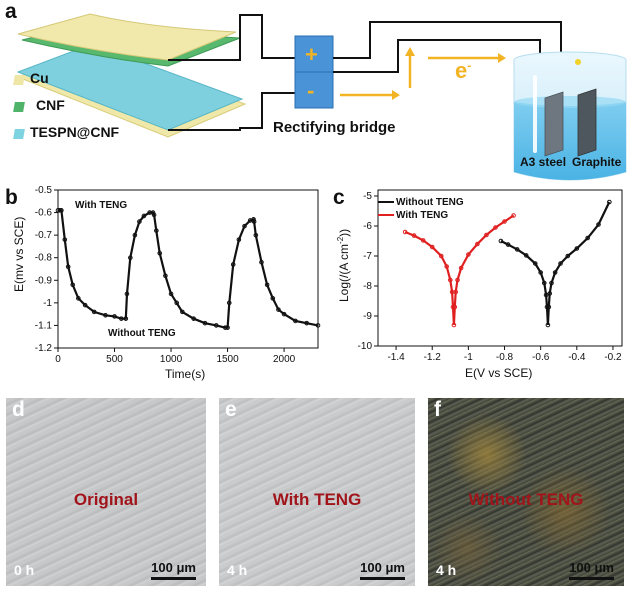 The width and height of the screenshot is (627, 589). What do you see at coordinates (284, 359) in the screenshot?
I see `x-tick-label: 2000` at bounding box center [284, 359].